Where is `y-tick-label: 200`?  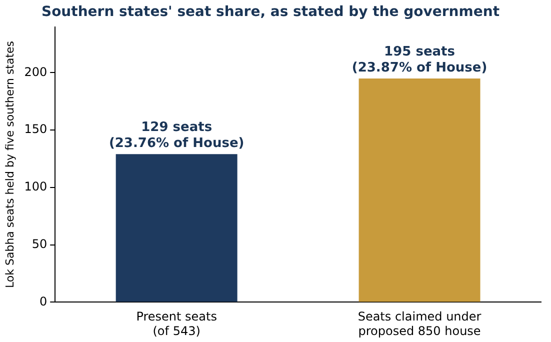 y-tick-label: 200 is located at coordinates (36, 71).